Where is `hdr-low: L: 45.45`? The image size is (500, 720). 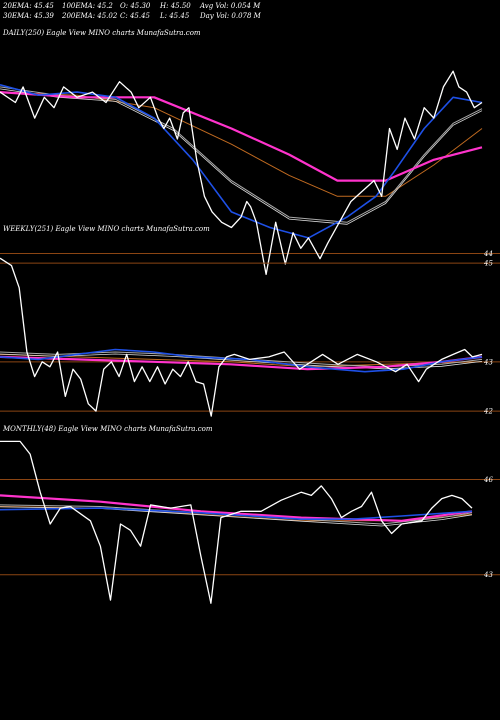
hdr-low: L: 45.45 is located at coordinates (175, 16).